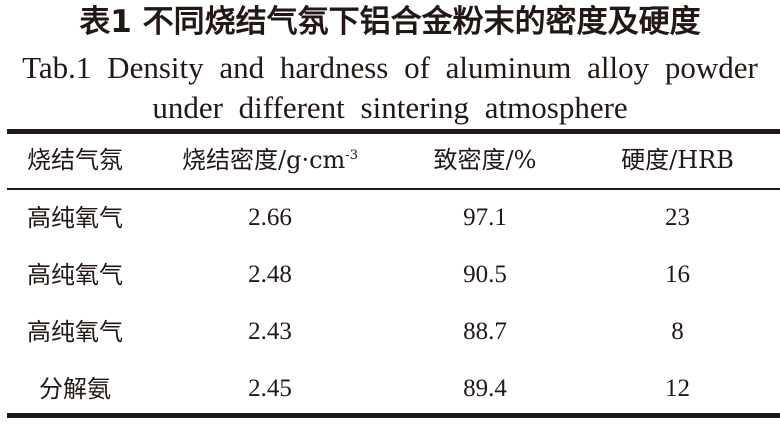  What do you see at coordinates (485, 274) in the screenshot?
I see `cell-relative-density: 90.5` at bounding box center [485, 274].